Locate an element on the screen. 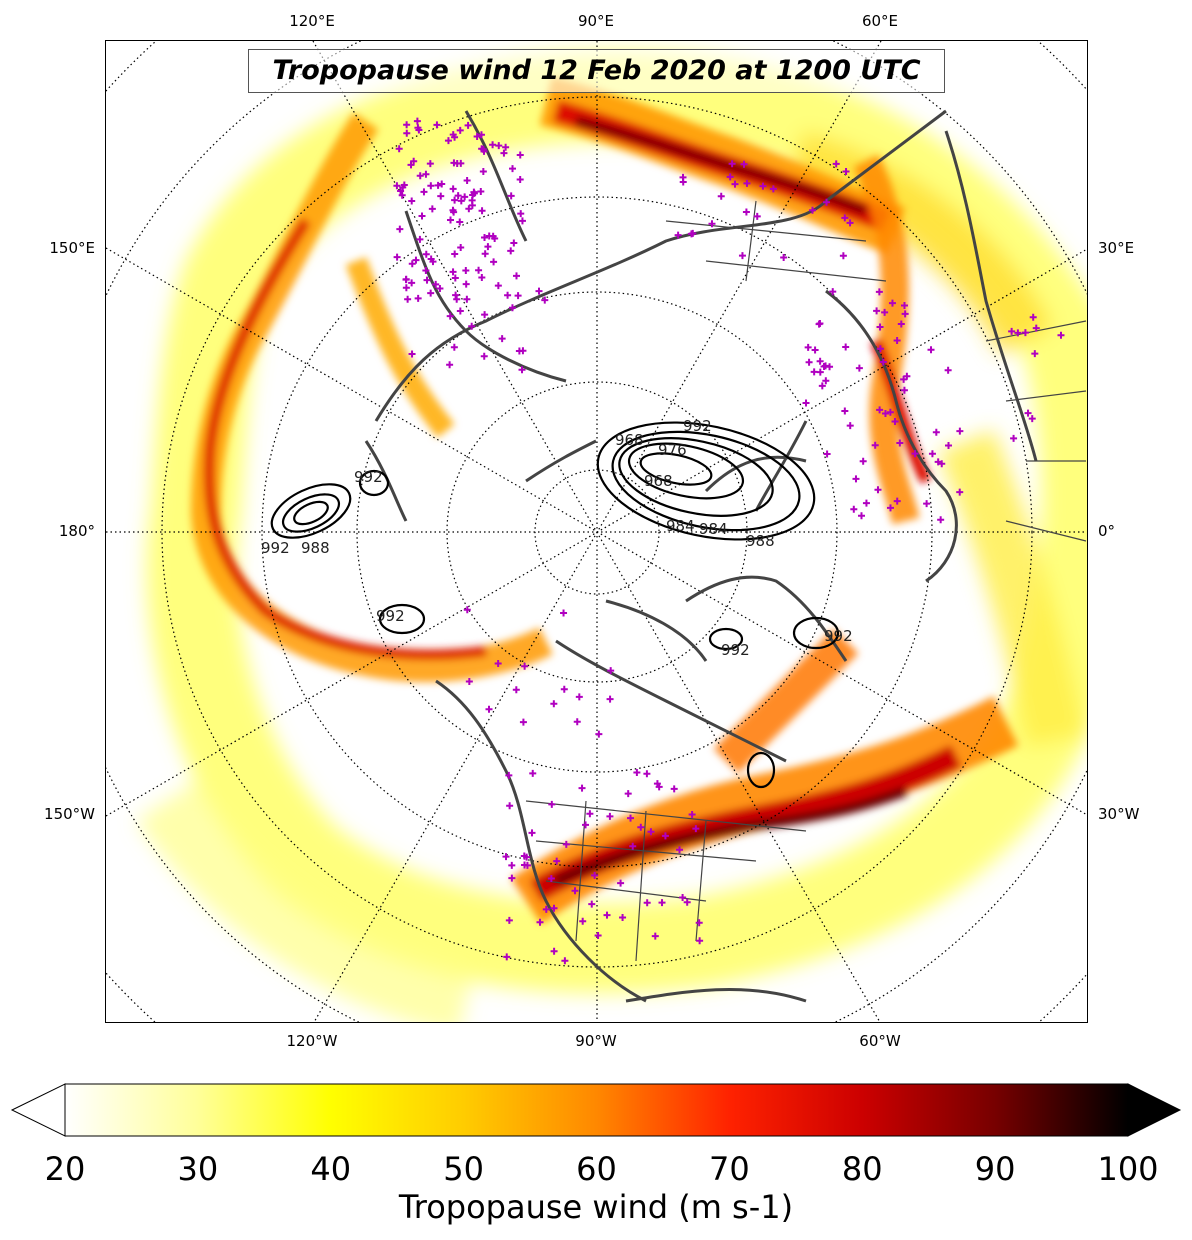 The width and height of the screenshot is (1192, 1240). mslp-contours is located at coordinates (555, 605).